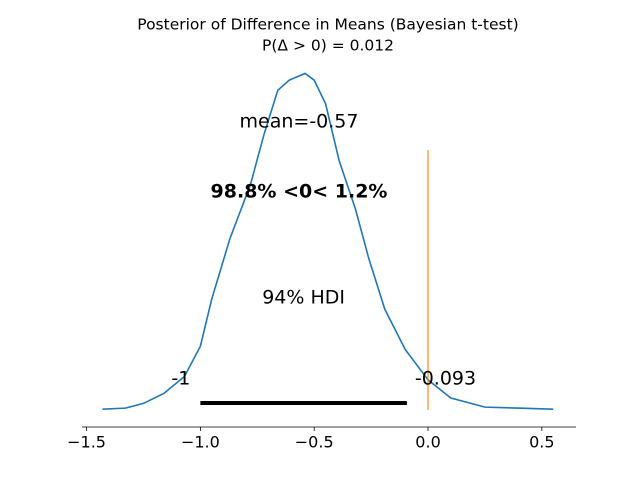 This screenshot has width=640, height=480. Describe the element at coordinates (86, 442) in the screenshot. I see `x-tick-label: −1.5` at that location.